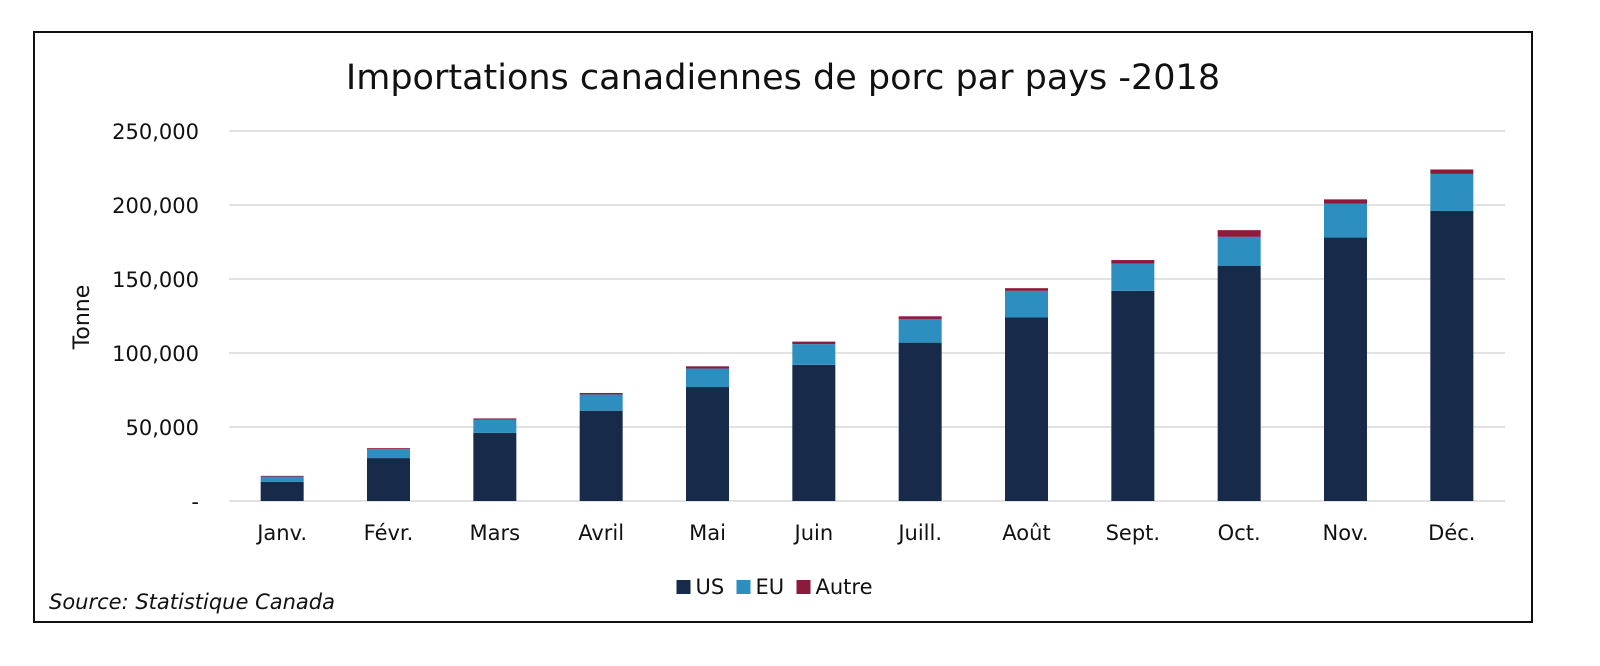 This screenshot has width=1600, height=666. Describe the element at coordinates (82, 318) in the screenshot. I see `y-axis-label: Tonne` at that location.